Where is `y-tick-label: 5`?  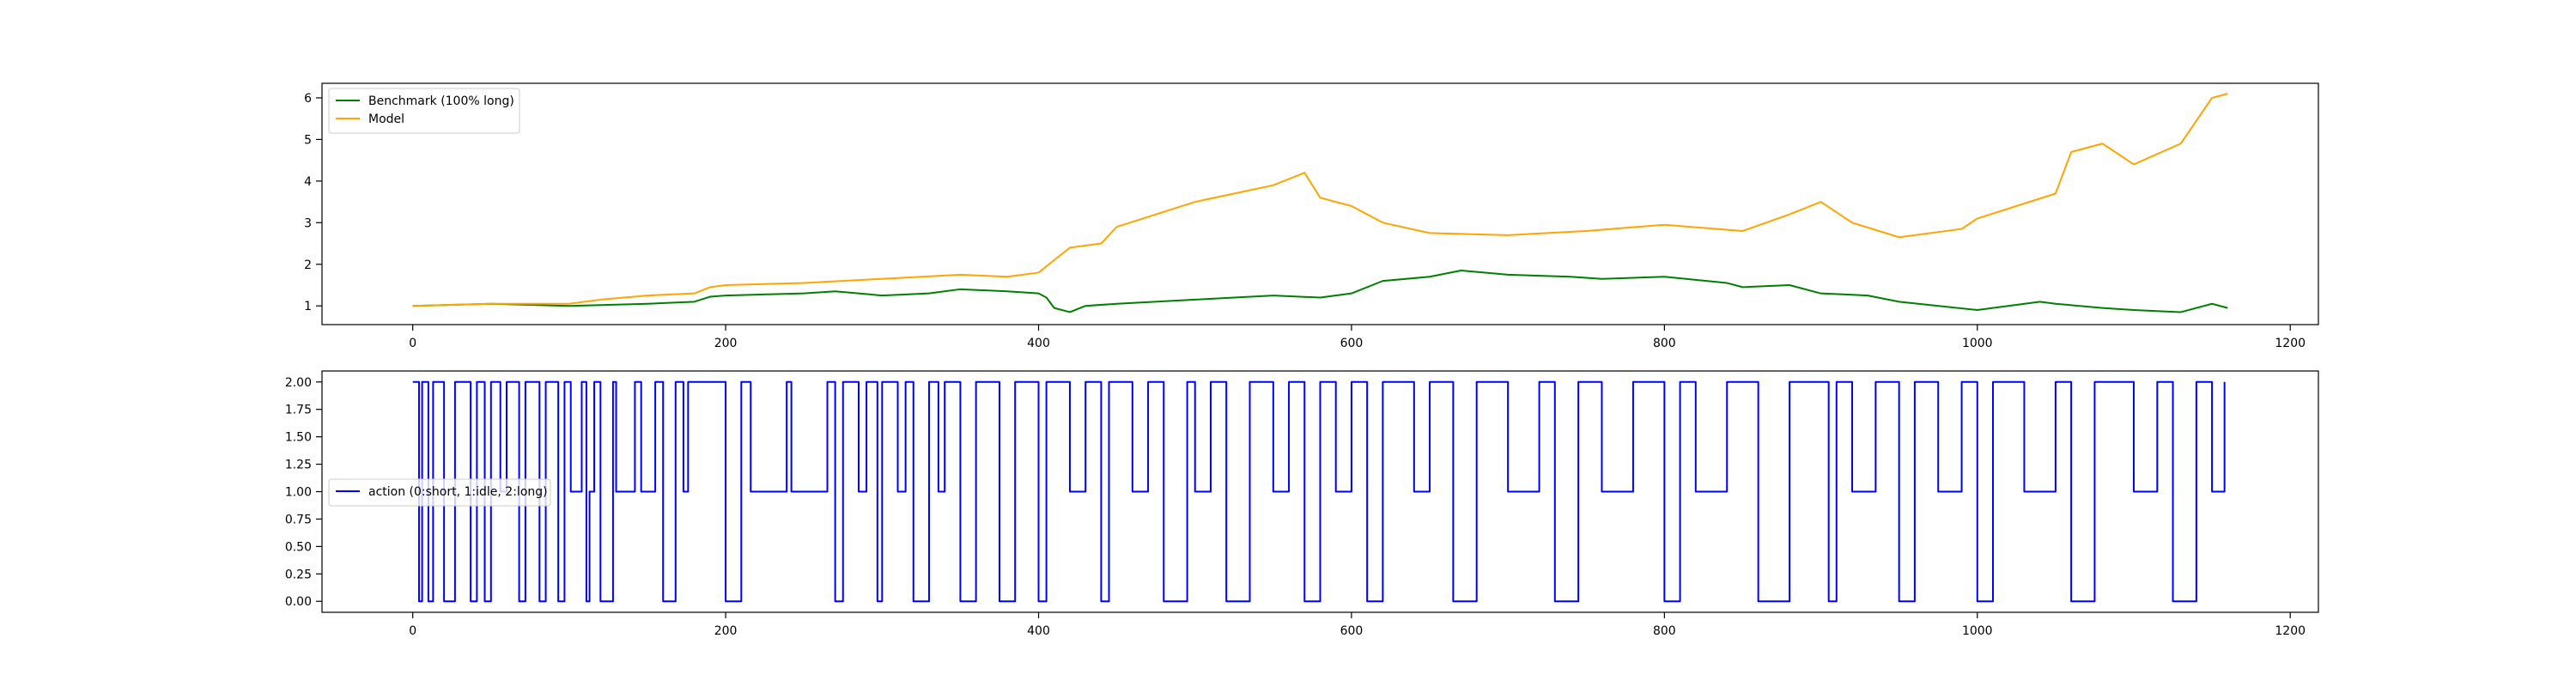
y-tick-label: 5 is located at coordinates (308, 140).